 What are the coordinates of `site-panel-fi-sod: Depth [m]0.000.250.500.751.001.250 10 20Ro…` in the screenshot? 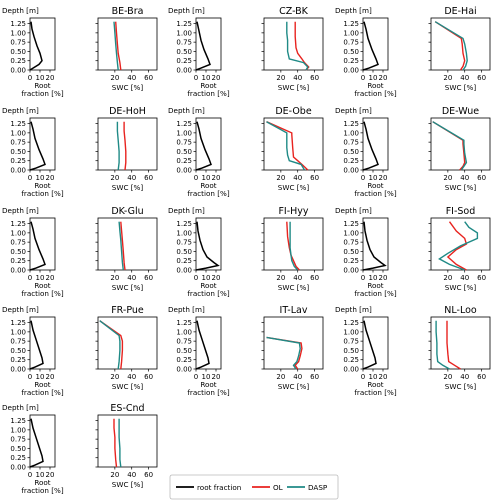 It's located at (413, 252).